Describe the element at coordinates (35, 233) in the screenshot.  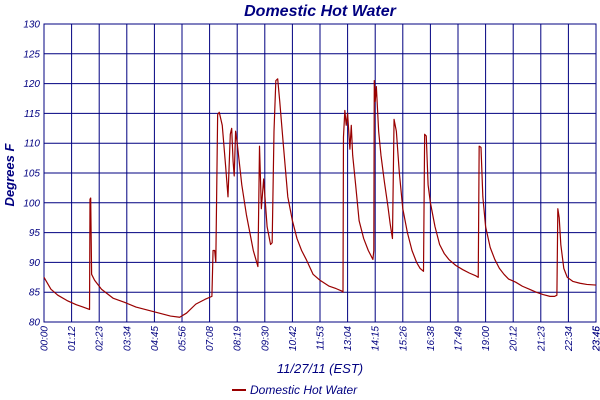
I see `y-tick-label: 95` at that location.